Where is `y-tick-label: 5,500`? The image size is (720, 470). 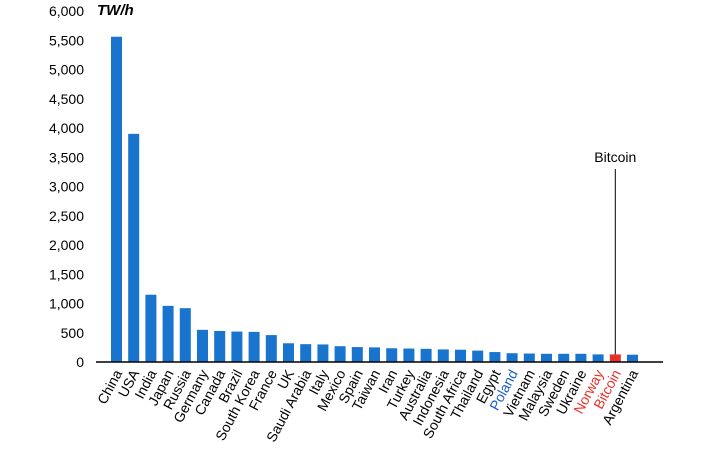
y-tick-label: 5,500 is located at coordinates (66, 40).